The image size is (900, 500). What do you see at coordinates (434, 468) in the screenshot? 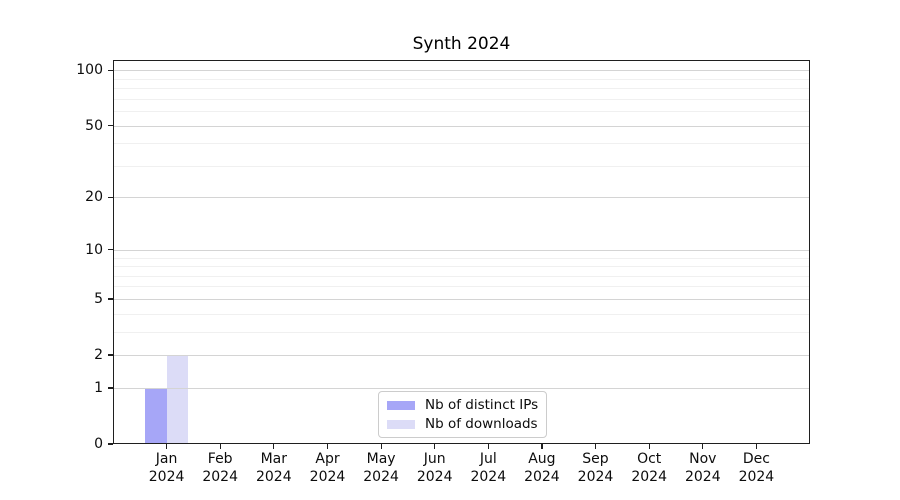
I see `x-tick-label: Jun 2024` at bounding box center [434, 468].